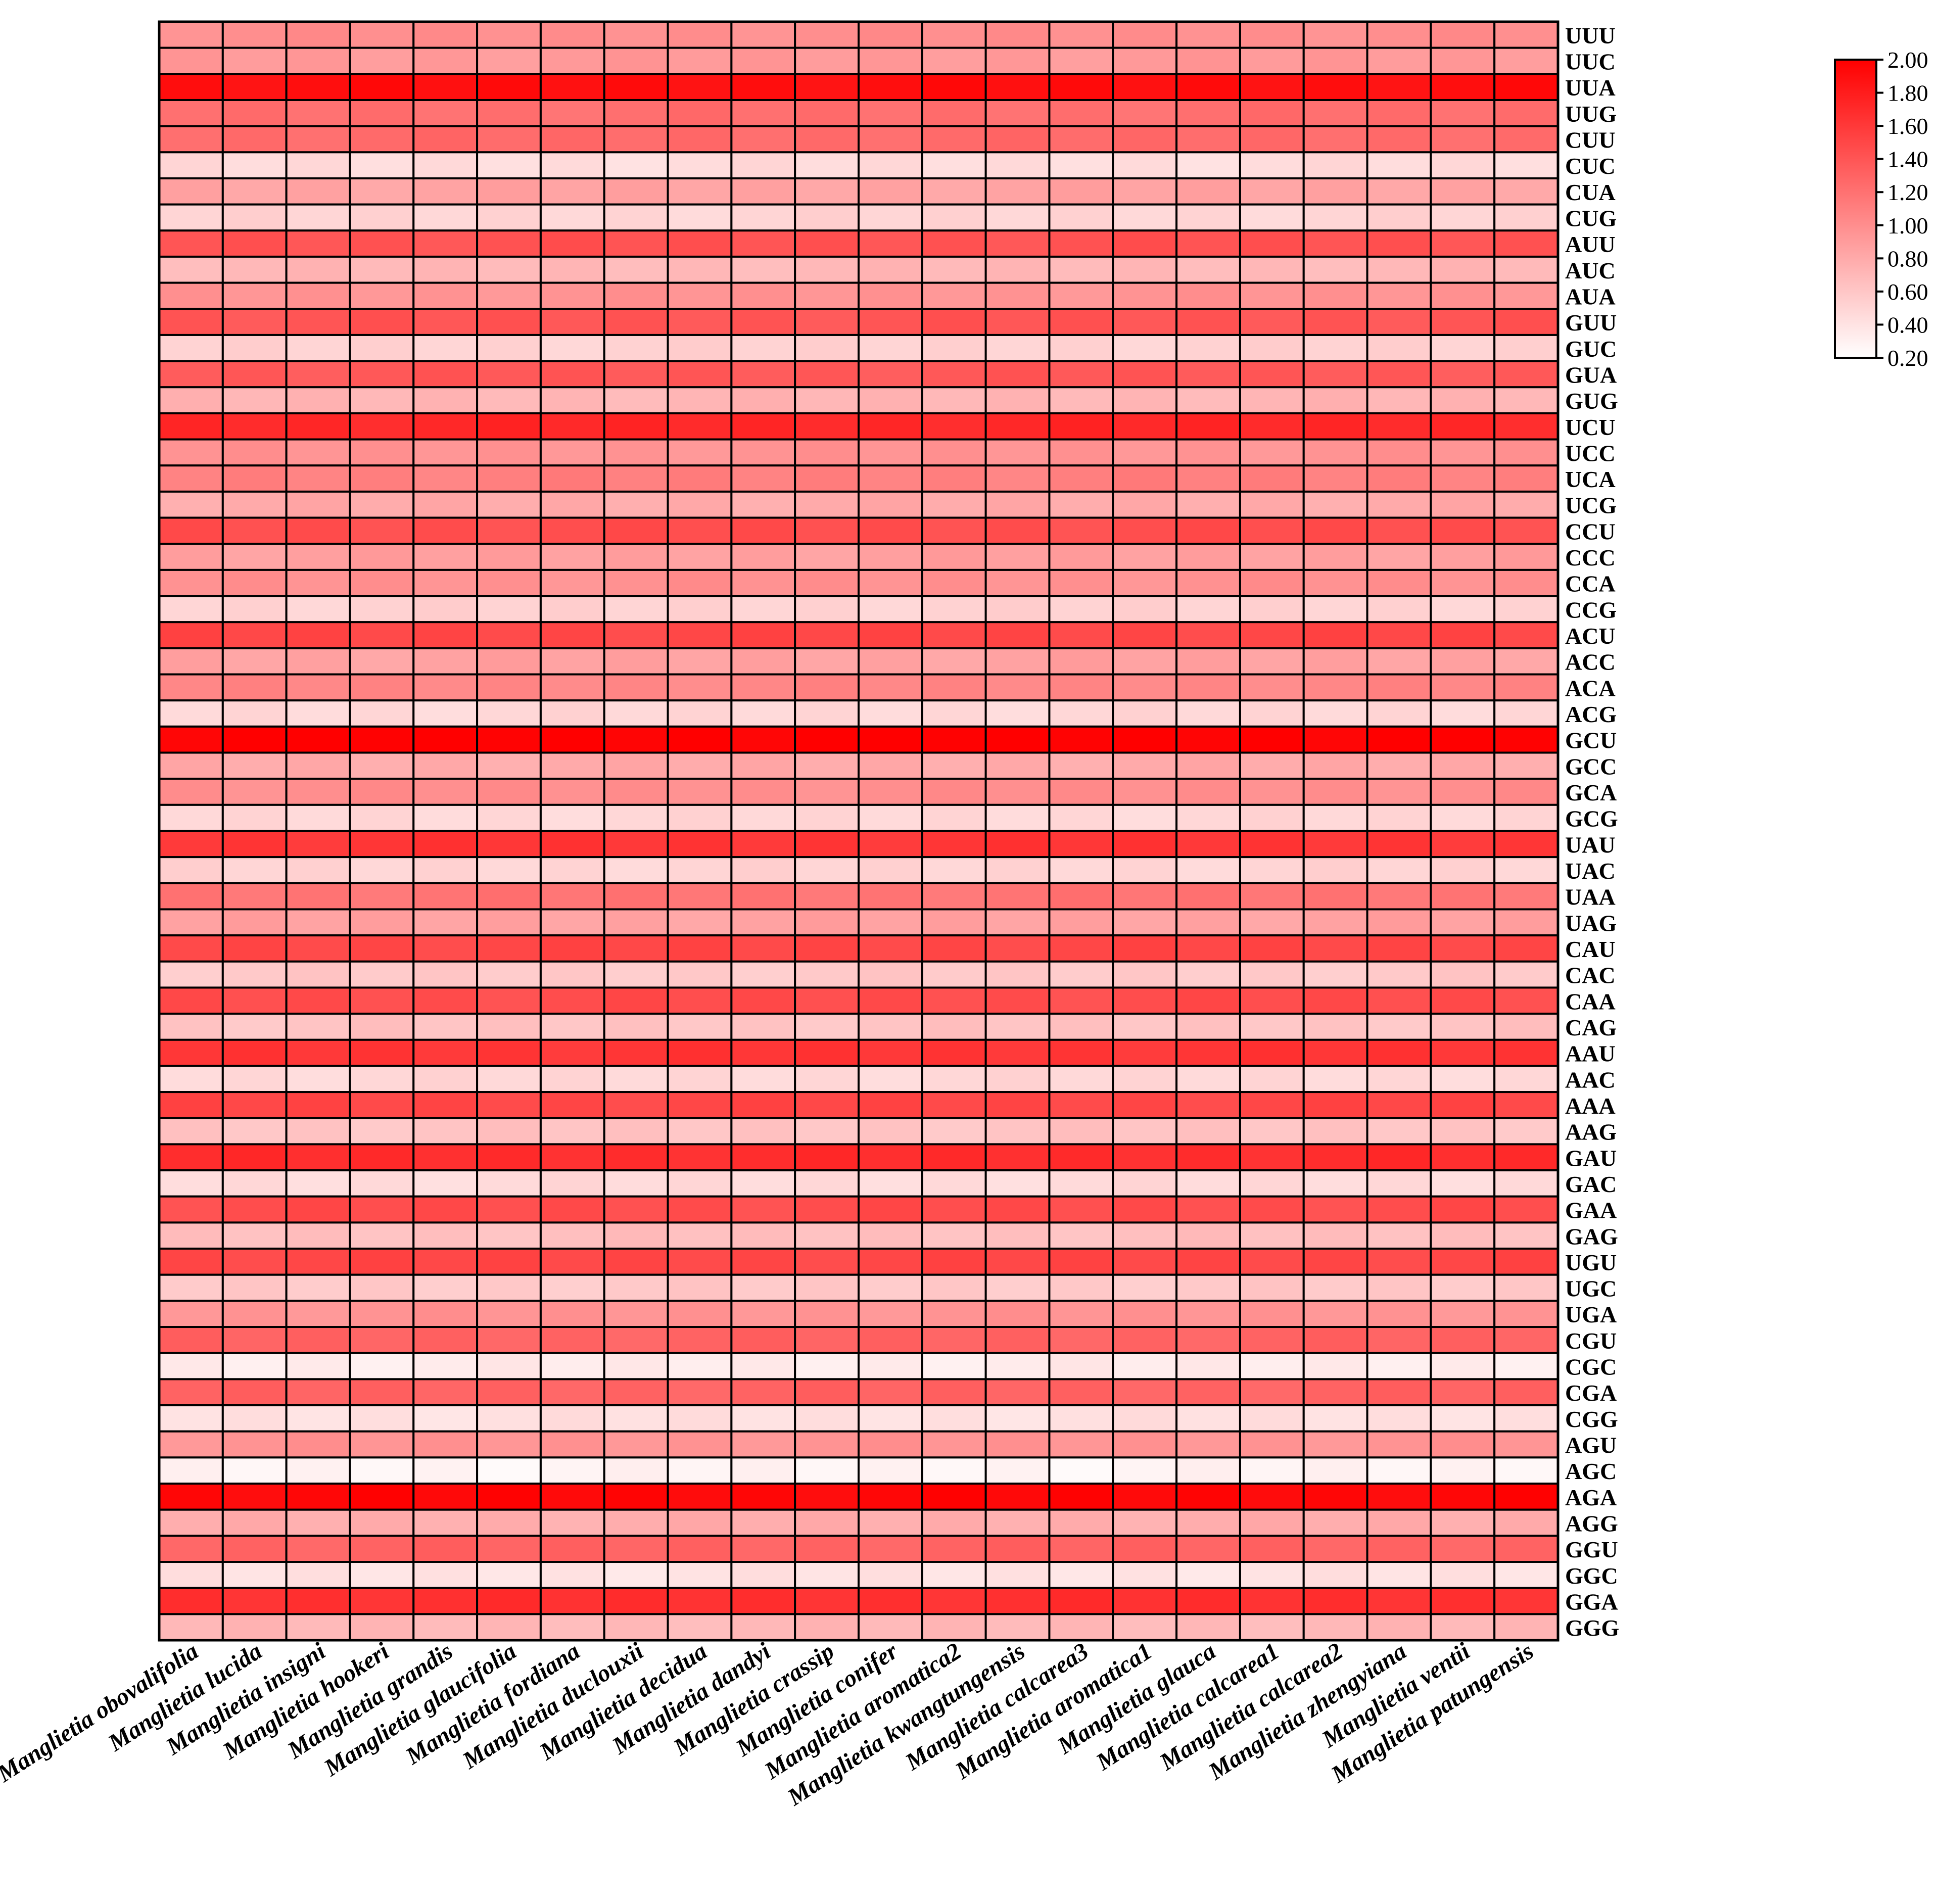 The width and height of the screenshot is (1936, 1904). I want to click on colorbar-tick-label: 0.20, so click(1907, 358).